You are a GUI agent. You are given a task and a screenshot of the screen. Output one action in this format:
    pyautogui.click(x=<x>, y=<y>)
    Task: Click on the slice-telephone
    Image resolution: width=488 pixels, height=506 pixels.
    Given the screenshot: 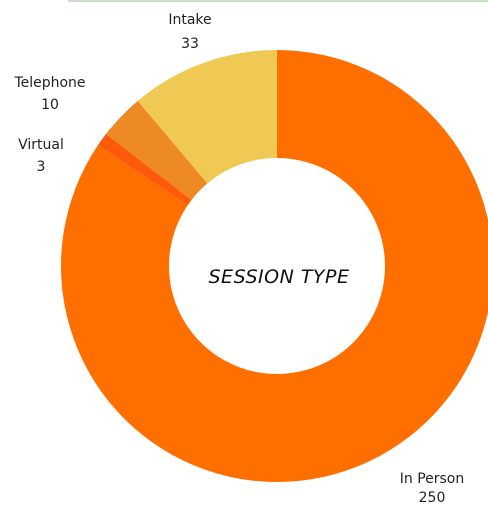 What is the action you would take?
    pyautogui.click(x=157, y=150)
    